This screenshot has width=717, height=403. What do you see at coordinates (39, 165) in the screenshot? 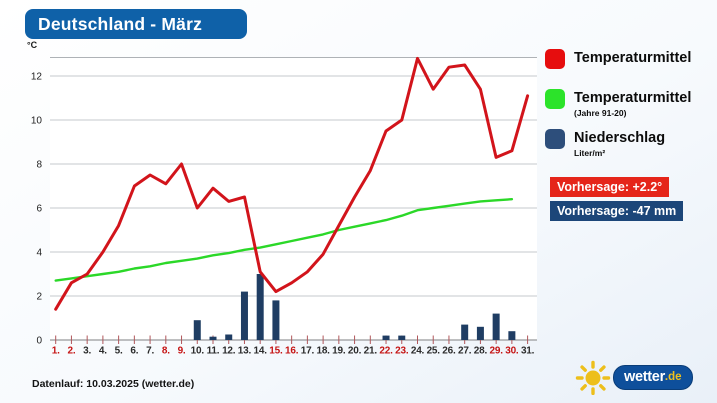
I see `y-axis-tick-label: 8` at bounding box center [39, 165].